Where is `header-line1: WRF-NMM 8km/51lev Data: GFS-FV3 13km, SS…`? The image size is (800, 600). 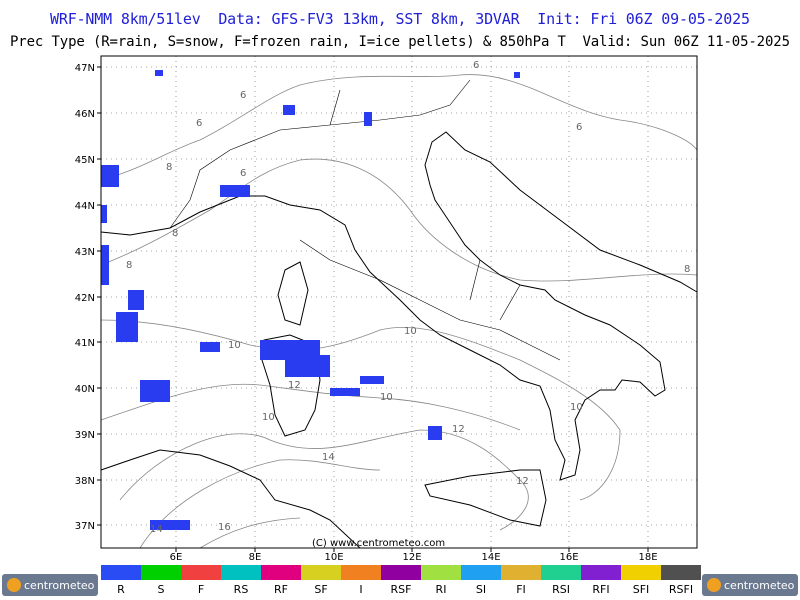 header-line1: WRF-NMM 8km/51lev Data: GFS-FV3 13km, SS… is located at coordinates (400, 19).